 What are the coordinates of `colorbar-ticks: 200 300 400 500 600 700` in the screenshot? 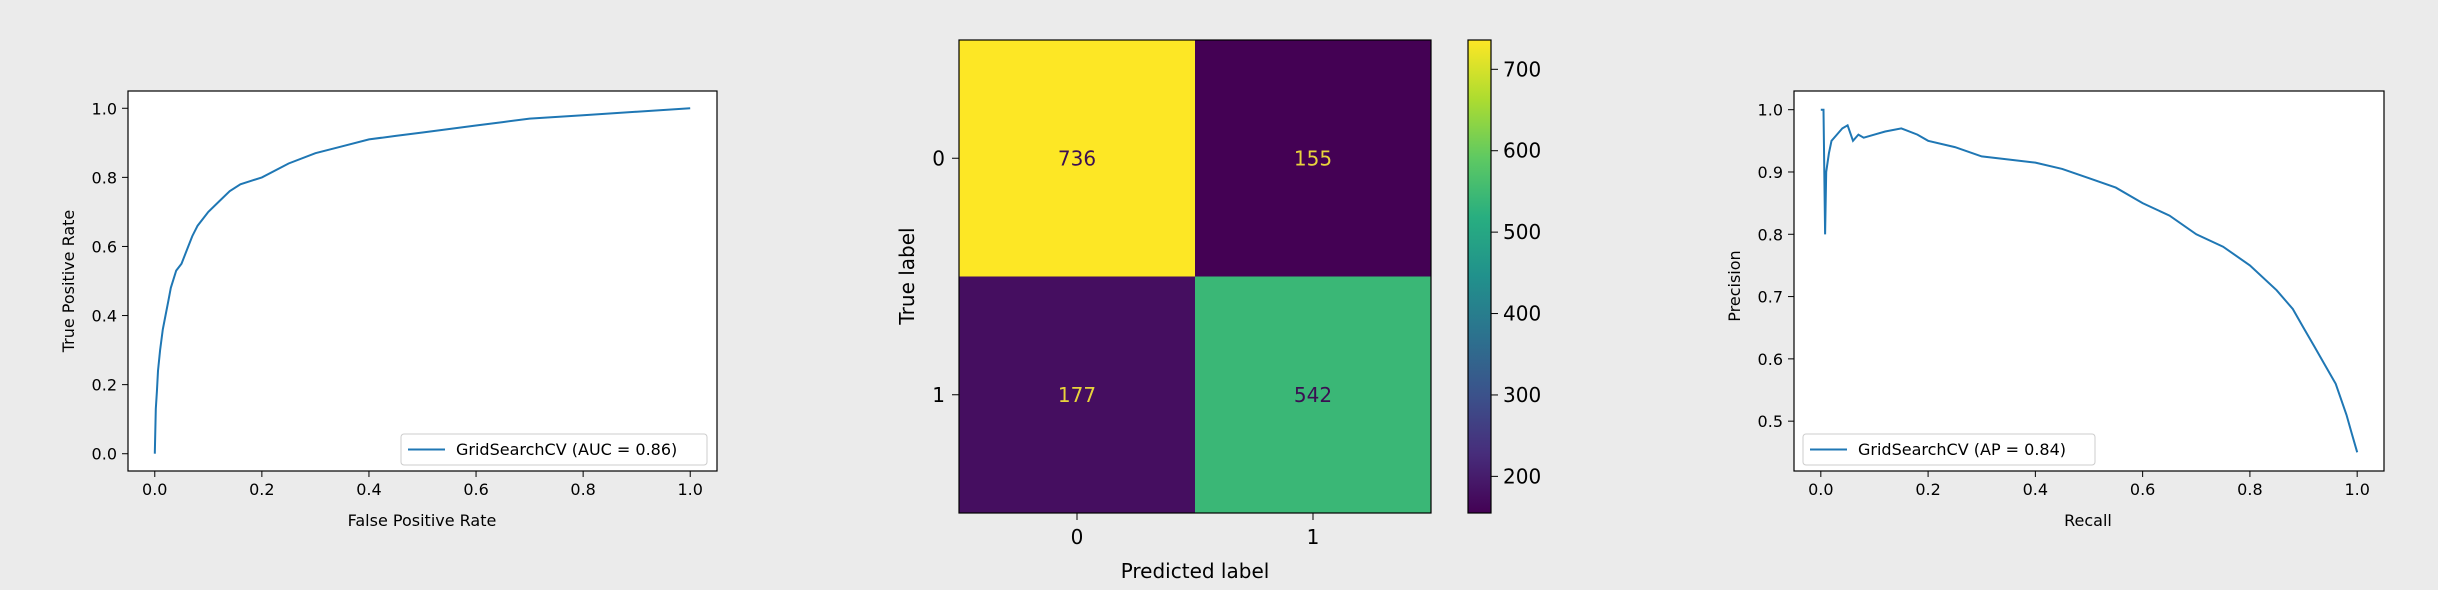 It's located at (1516, 272).